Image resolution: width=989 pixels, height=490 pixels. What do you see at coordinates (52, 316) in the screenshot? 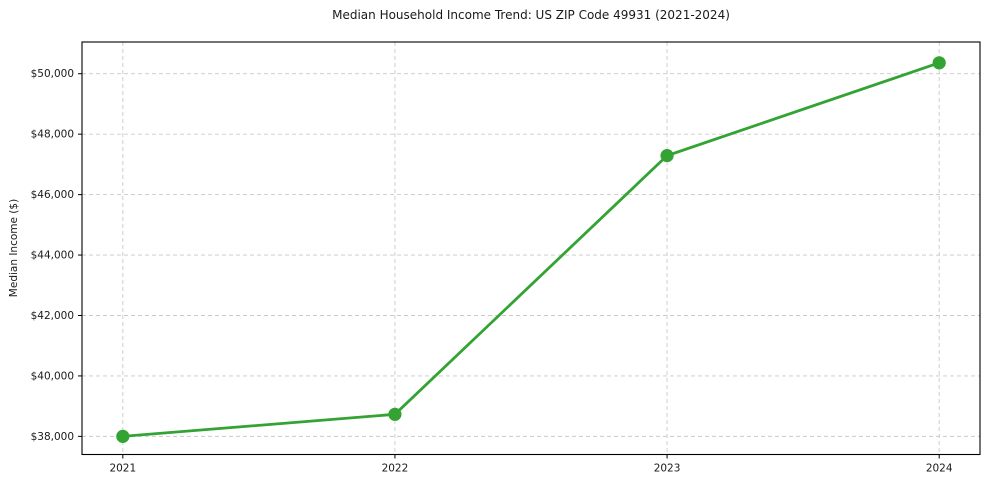
I see `y-tick-label: $42,000` at bounding box center [52, 316].